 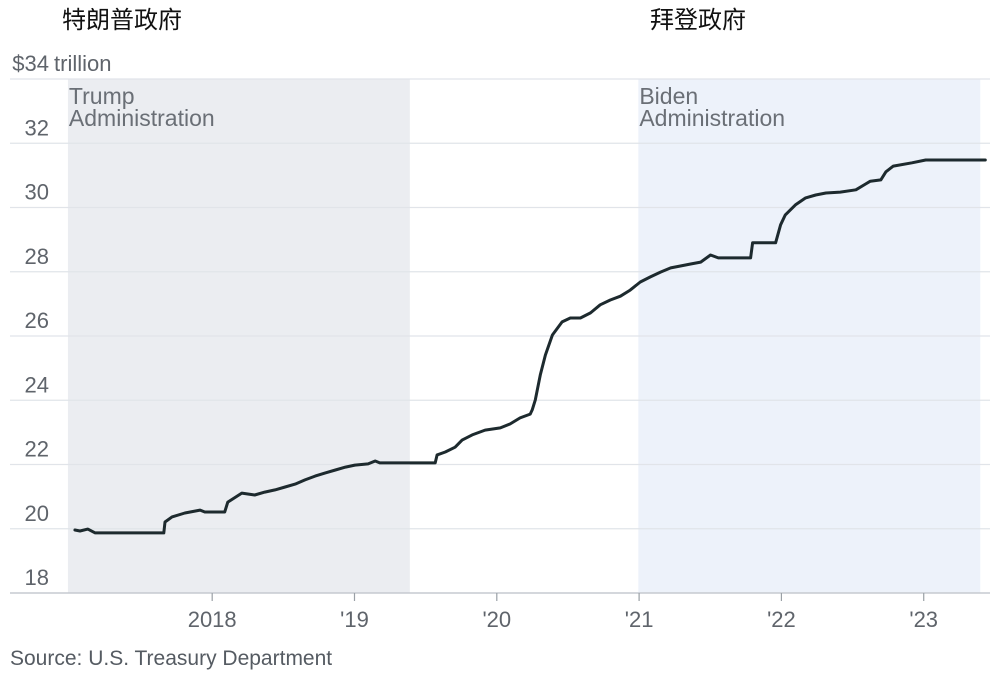 I want to click on y-tick-label: 18, so click(x=37, y=577).